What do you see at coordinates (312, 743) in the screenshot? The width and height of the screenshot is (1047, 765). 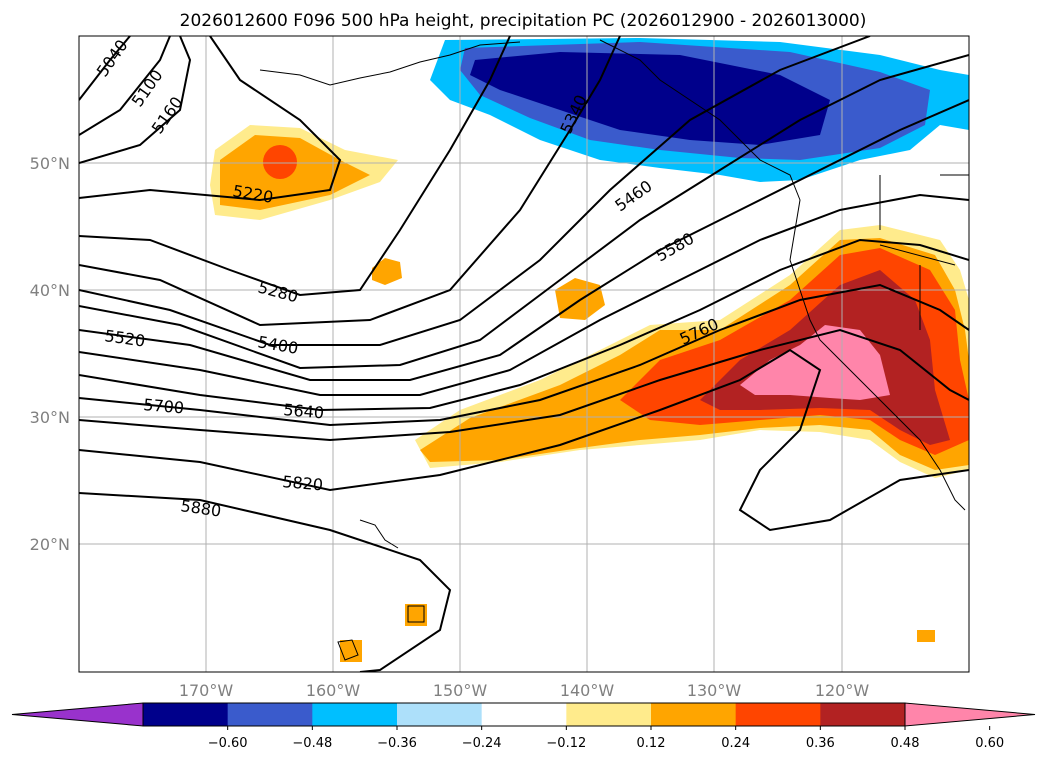 I see `colorbar-tick-label: −0.48` at bounding box center [312, 743].